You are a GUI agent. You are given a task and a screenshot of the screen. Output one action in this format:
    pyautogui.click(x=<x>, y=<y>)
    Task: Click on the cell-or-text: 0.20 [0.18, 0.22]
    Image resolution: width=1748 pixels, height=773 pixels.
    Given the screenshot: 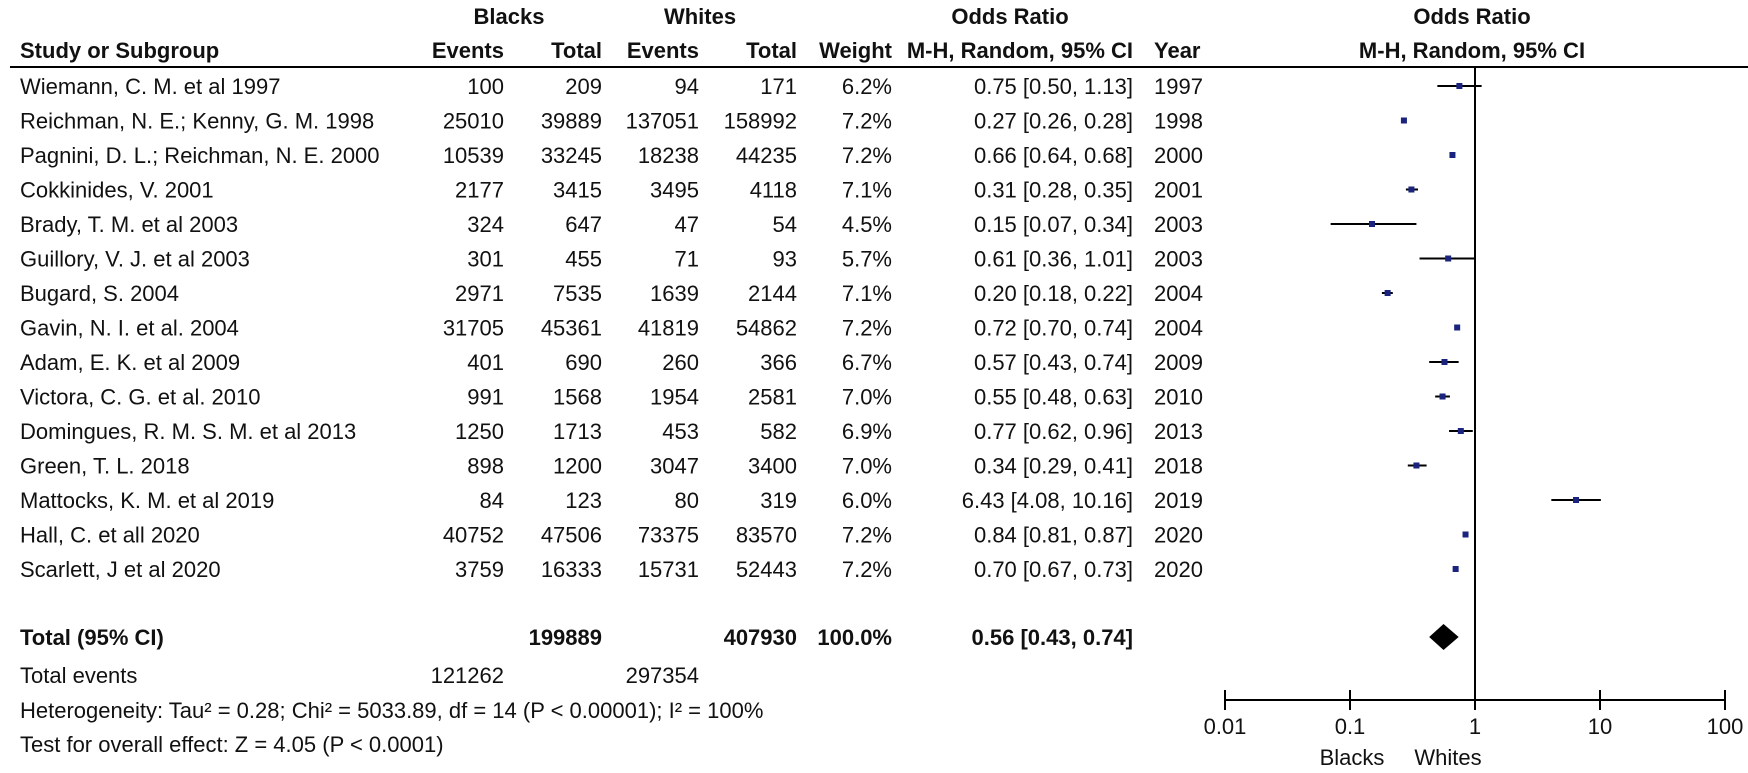 What is the action you would take?
    pyautogui.click(x=1053, y=293)
    